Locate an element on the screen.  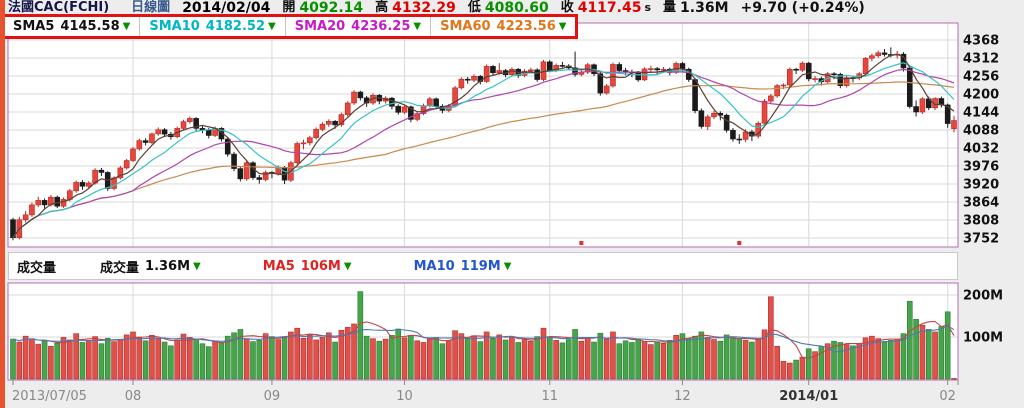
sma-cell-0: SMA5 4145.58 ▼ is located at coordinates (72, 26).